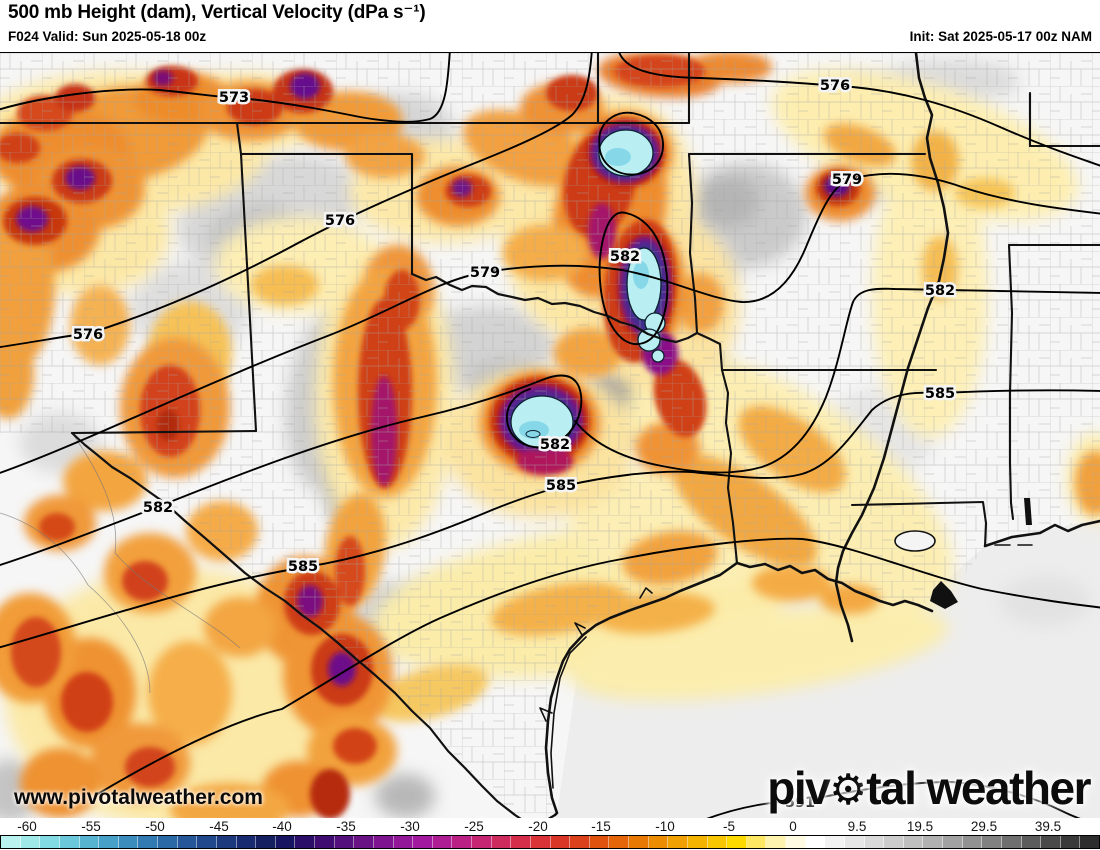  I want to click on colorbar-tick: -60, so click(27, 826).